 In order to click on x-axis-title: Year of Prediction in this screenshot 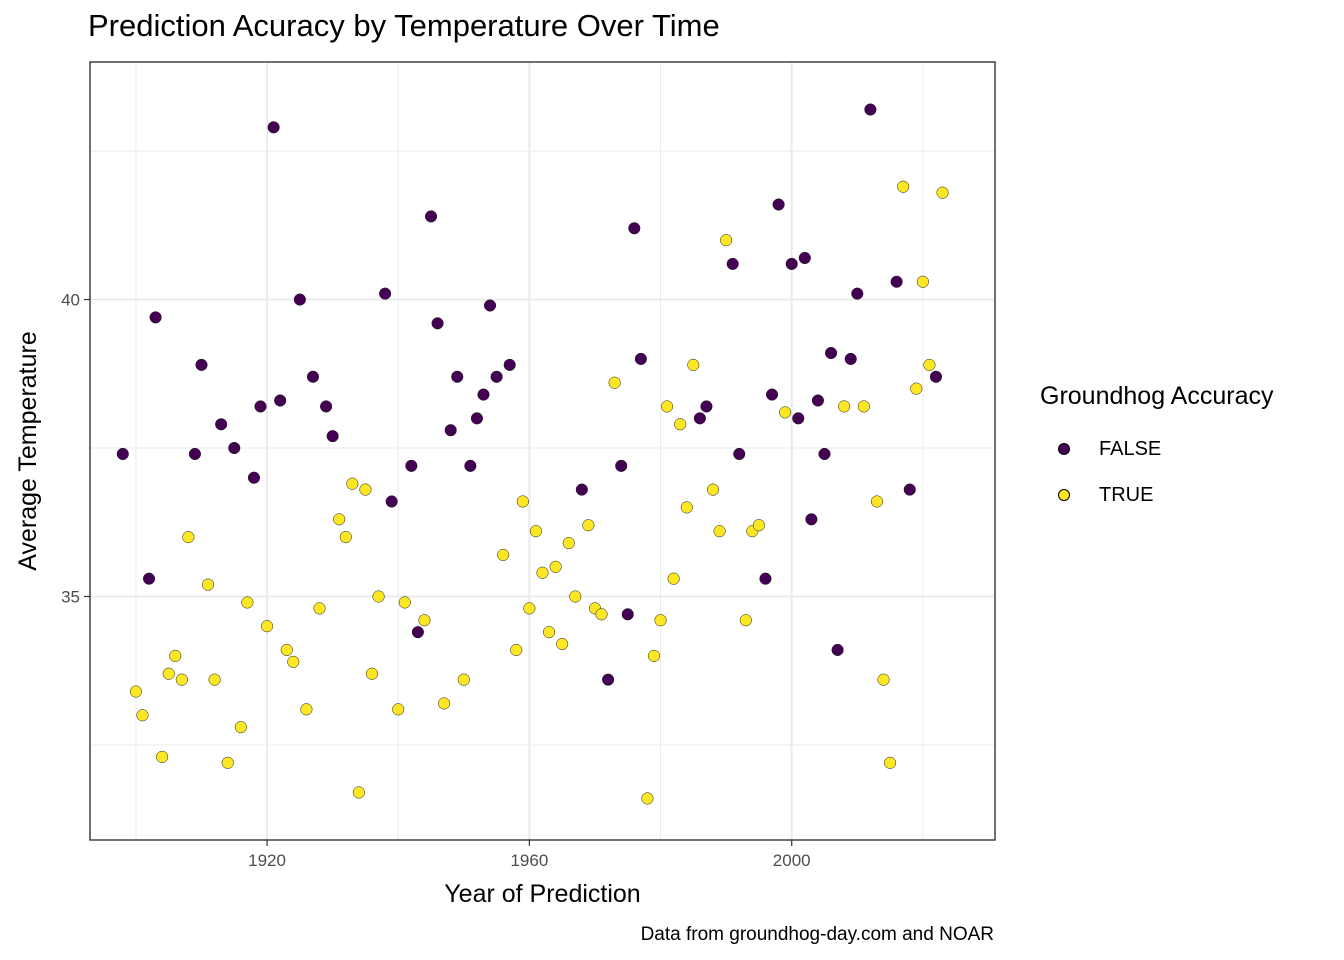, I will do `click(542, 894)`.